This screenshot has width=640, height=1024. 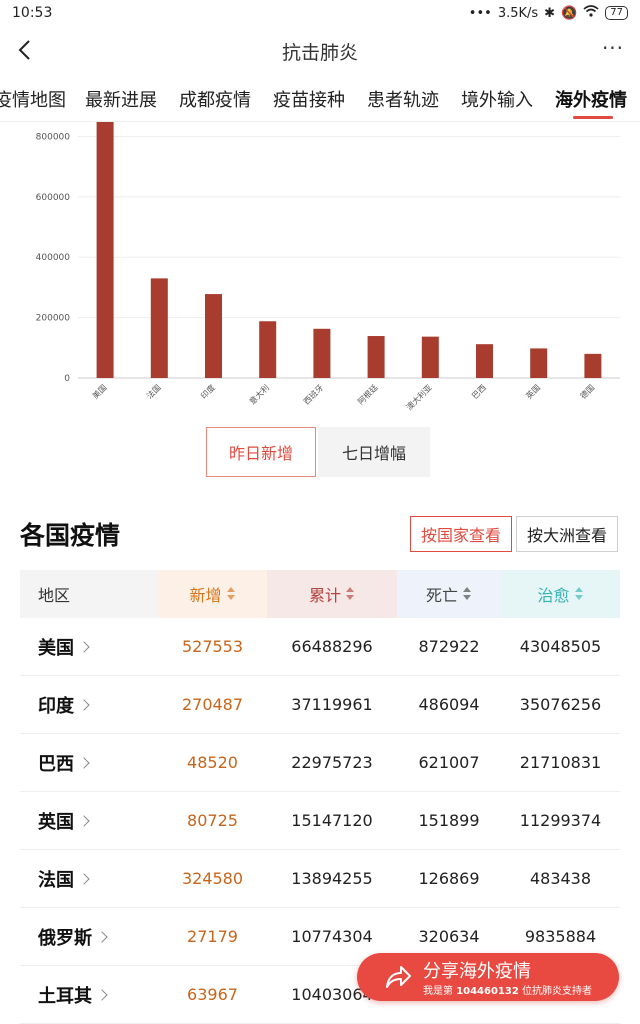 What do you see at coordinates (70, 535) in the screenshot?
I see `section-title: 各国疫情` at bounding box center [70, 535].